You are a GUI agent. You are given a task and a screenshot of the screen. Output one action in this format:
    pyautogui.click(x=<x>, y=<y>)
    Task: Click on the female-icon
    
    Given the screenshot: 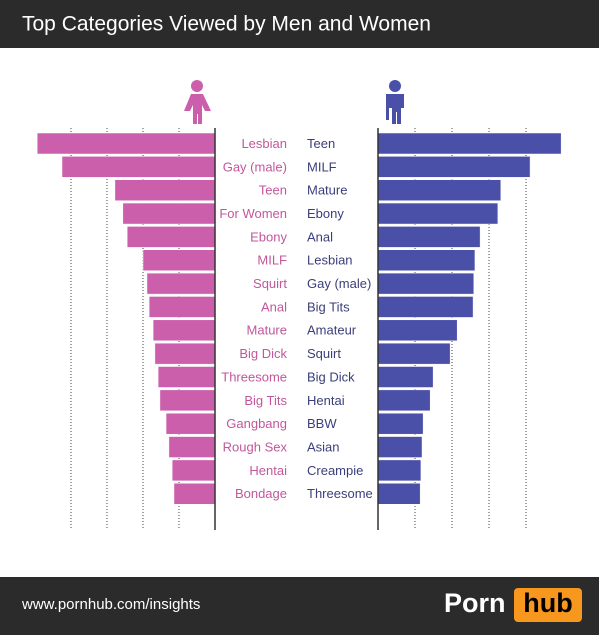 What is the action you would take?
    pyautogui.click(x=197, y=102)
    